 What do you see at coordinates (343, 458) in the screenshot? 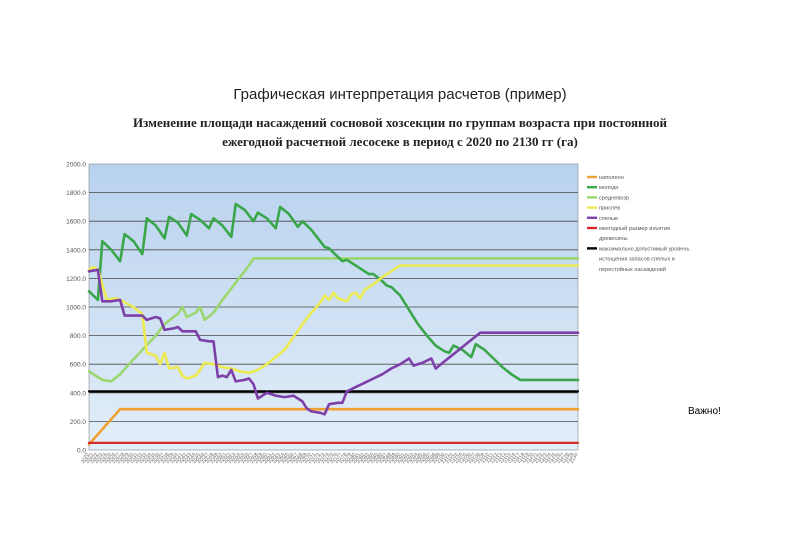
I see `x-tick-label: 2078` at bounding box center [343, 458].